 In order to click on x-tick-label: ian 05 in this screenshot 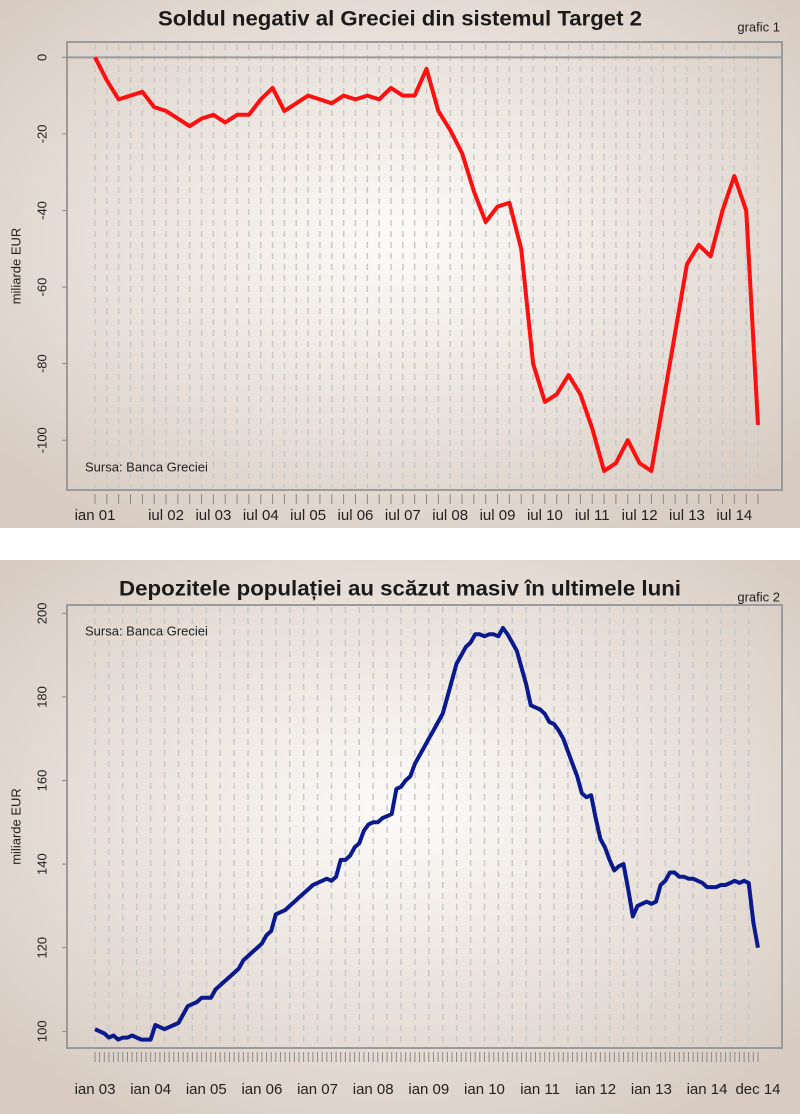, I will do `click(206, 1089)`.